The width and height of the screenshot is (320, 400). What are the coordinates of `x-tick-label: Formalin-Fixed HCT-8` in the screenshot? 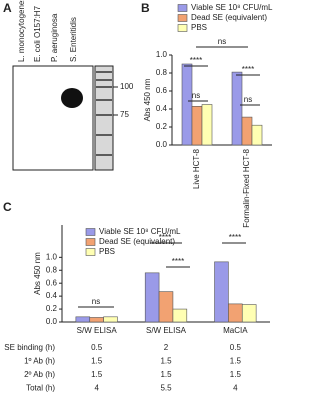 It's located at (246, 187).